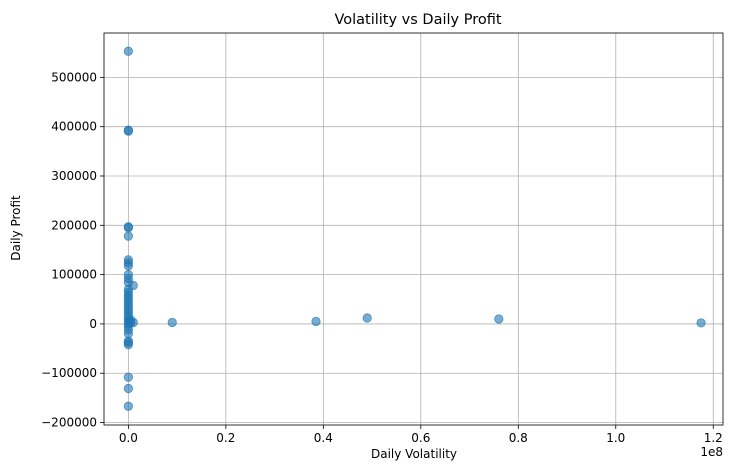 This screenshot has width=733, height=470. Describe the element at coordinates (225, 438) in the screenshot. I see `x-tick-label: 0.2` at that location.